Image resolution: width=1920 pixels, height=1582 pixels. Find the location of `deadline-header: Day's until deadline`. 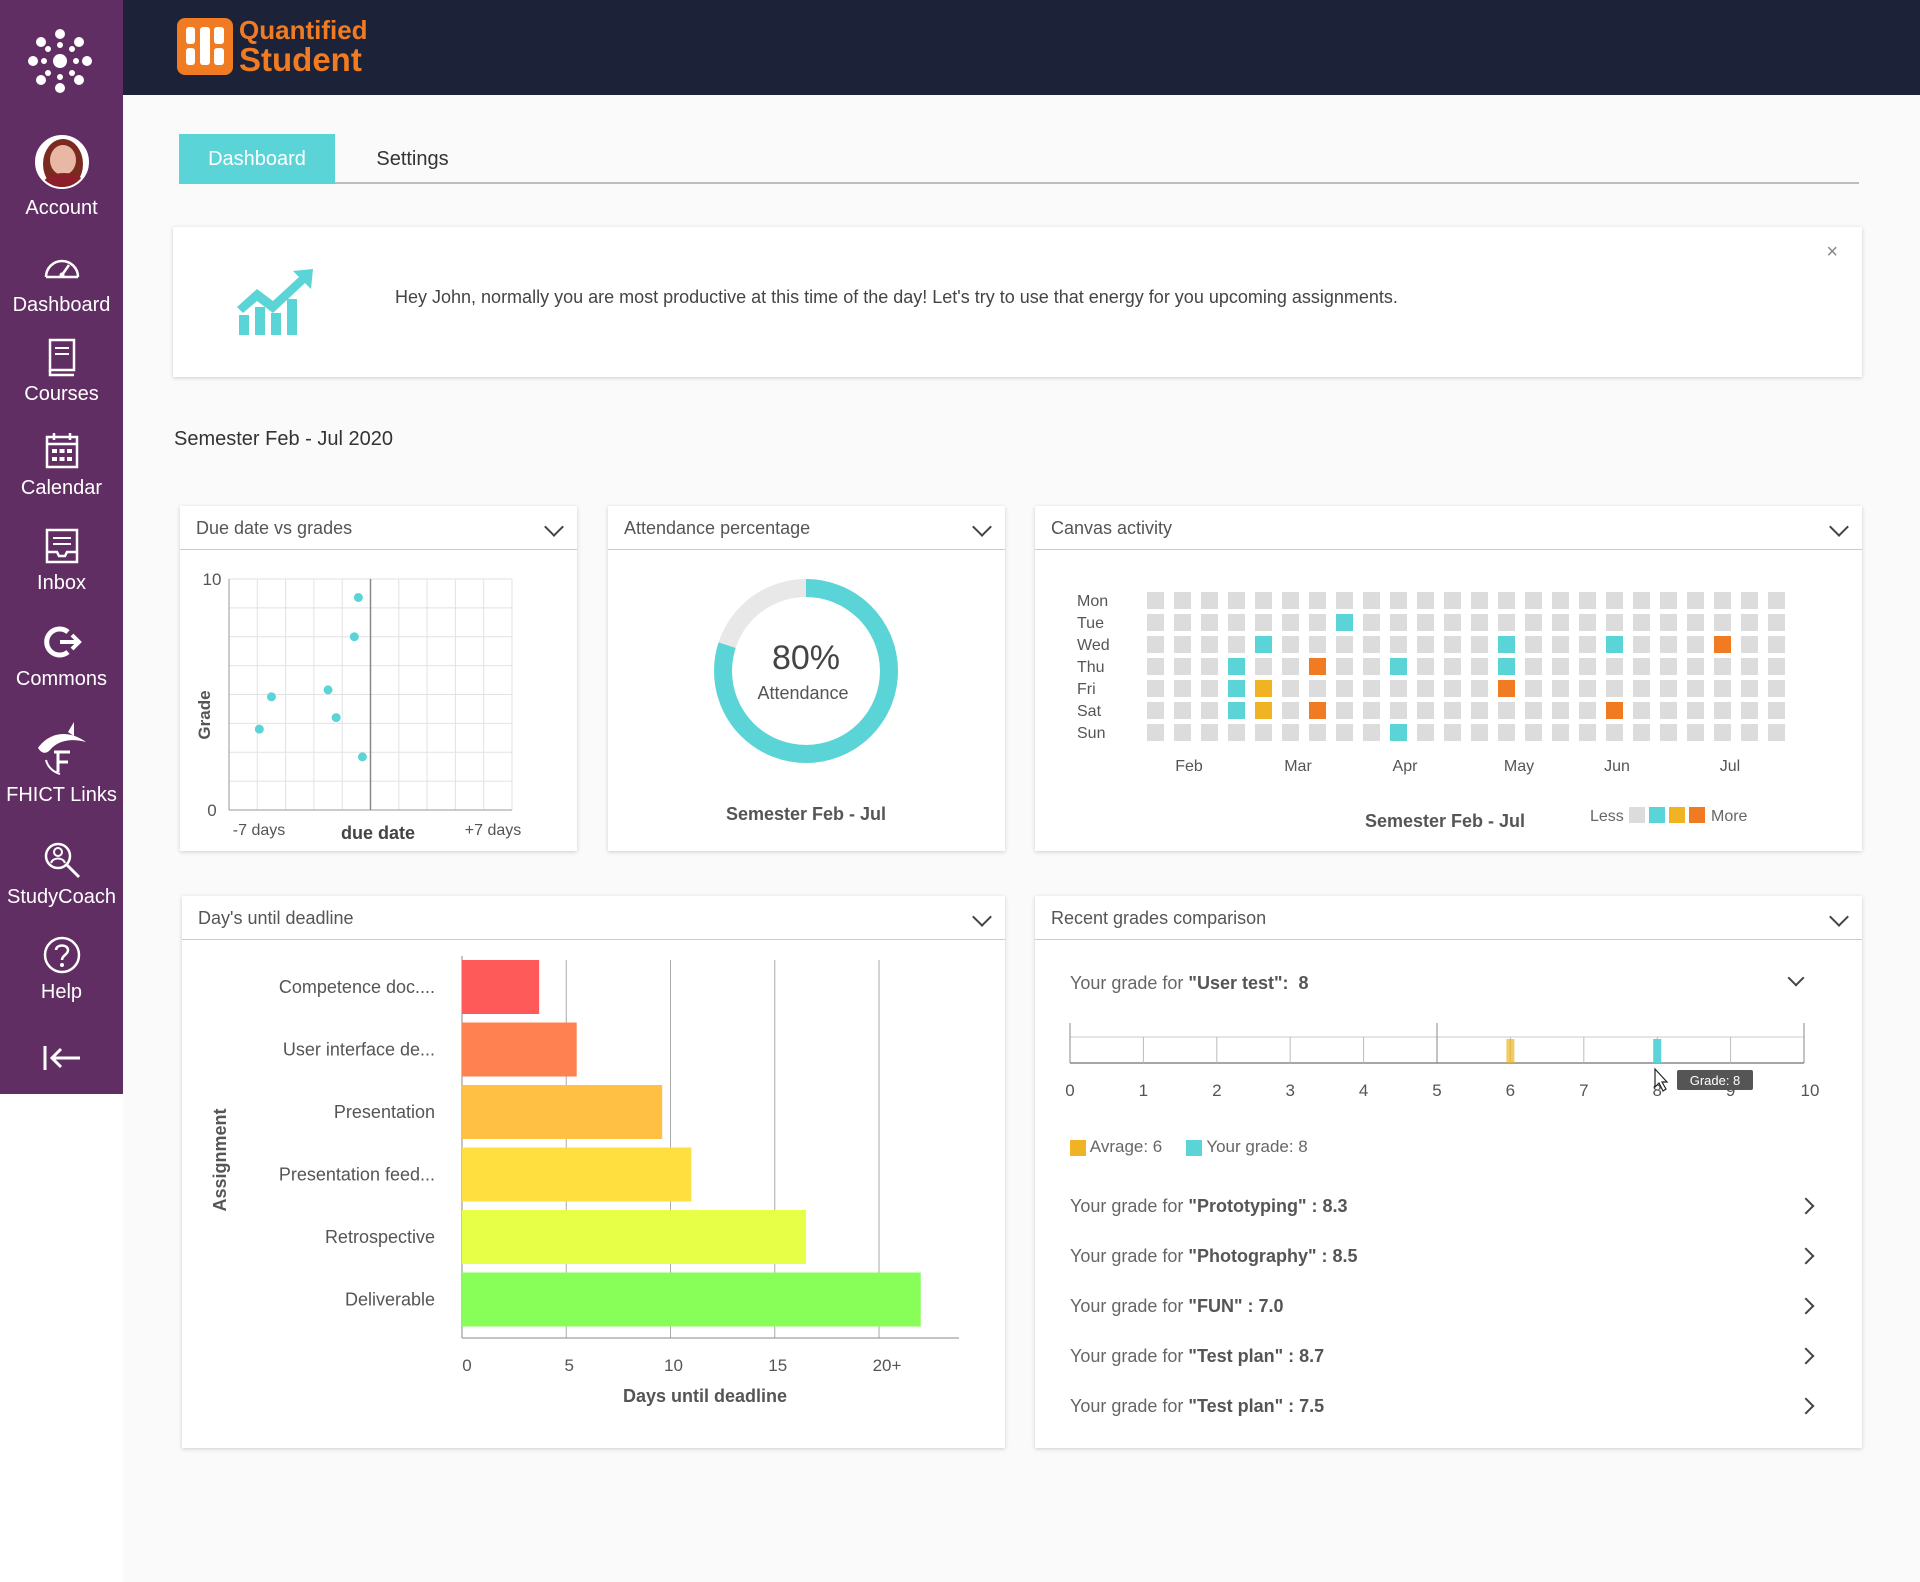

deadline-header: Day's until deadline is located at coordinates (593, 918).